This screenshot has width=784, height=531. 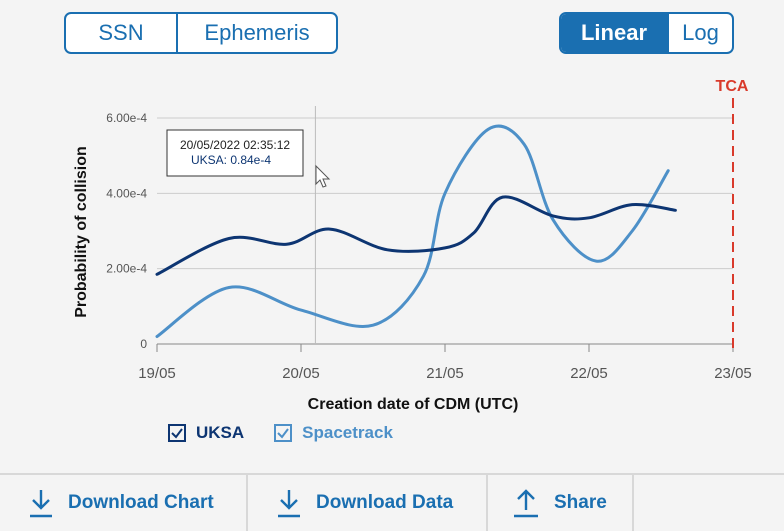 I want to click on x-tick-label: 23/05, so click(x=733, y=373).